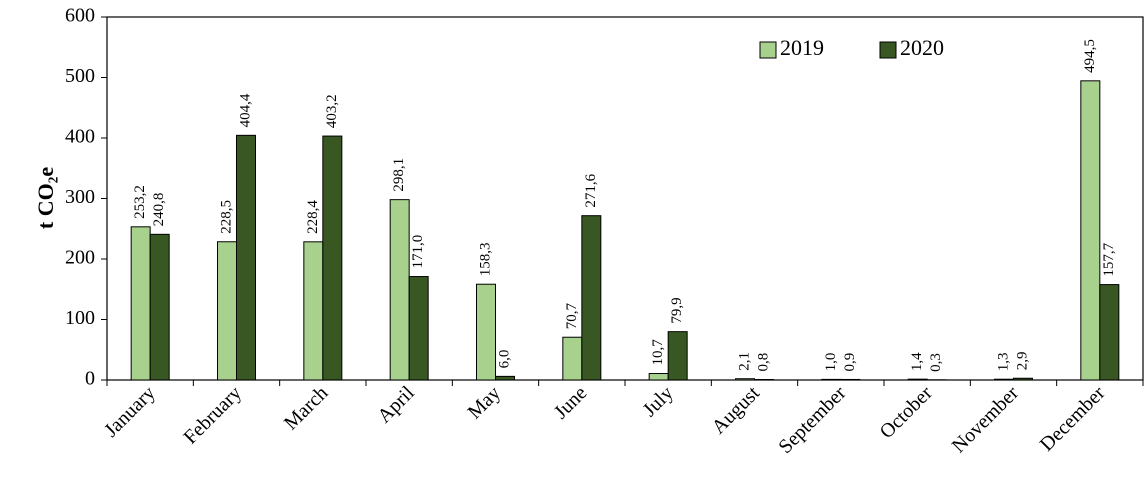 This screenshot has width=1144, height=497. What do you see at coordinates (802, 47) in the screenshot?
I see `legend-label: 2019` at bounding box center [802, 47].